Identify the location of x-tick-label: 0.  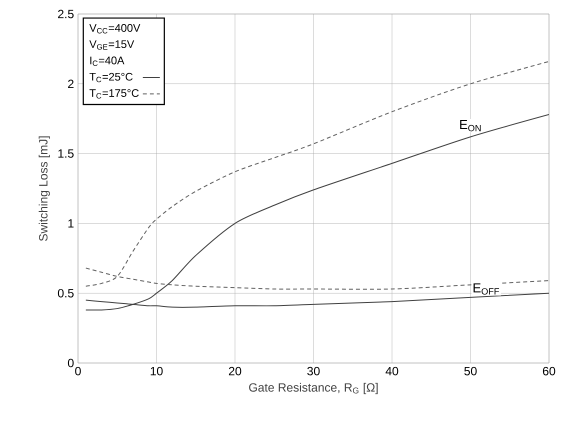
(78, 371).